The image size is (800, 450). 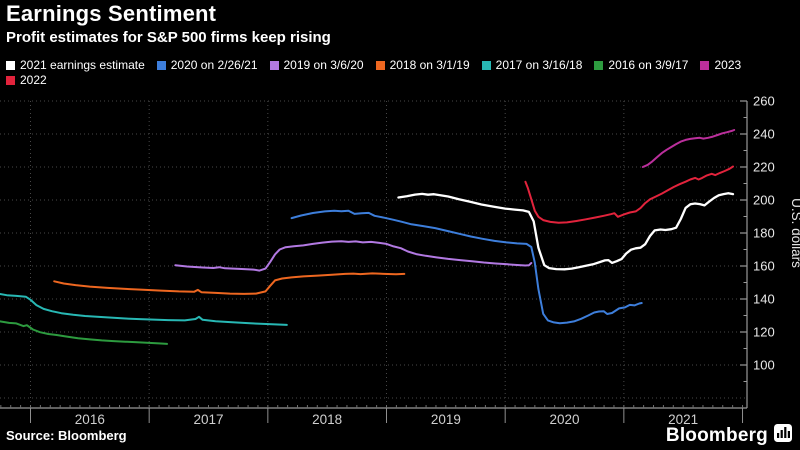 What do you see at coordinates (429, 65) in the screenshot?
I see `legend-label: 2018 on 3/1/19` at bounding box center [429, 65].